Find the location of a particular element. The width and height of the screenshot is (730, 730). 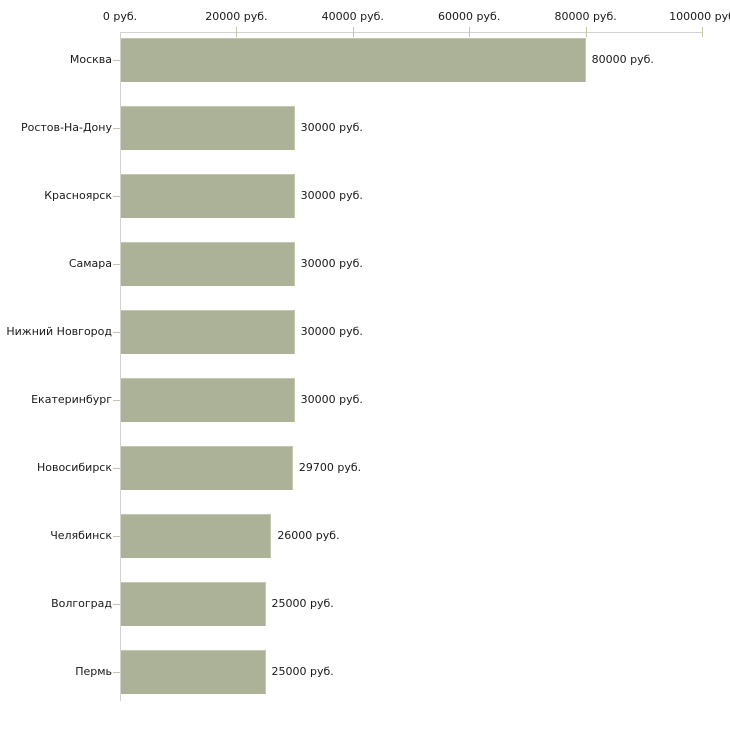

category-label: Ростов-На-Дону is located at coordinates (66, 127).